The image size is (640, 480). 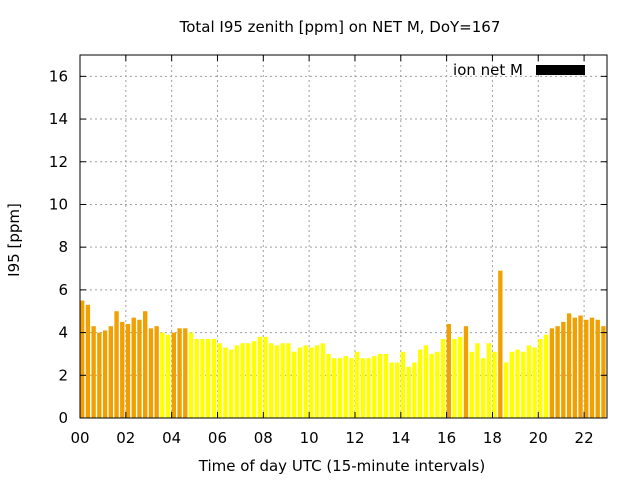 I want to click on chart-title: Total I95 zenith [ppm] on NET M, DoY=167, so click(x=340, y=27).